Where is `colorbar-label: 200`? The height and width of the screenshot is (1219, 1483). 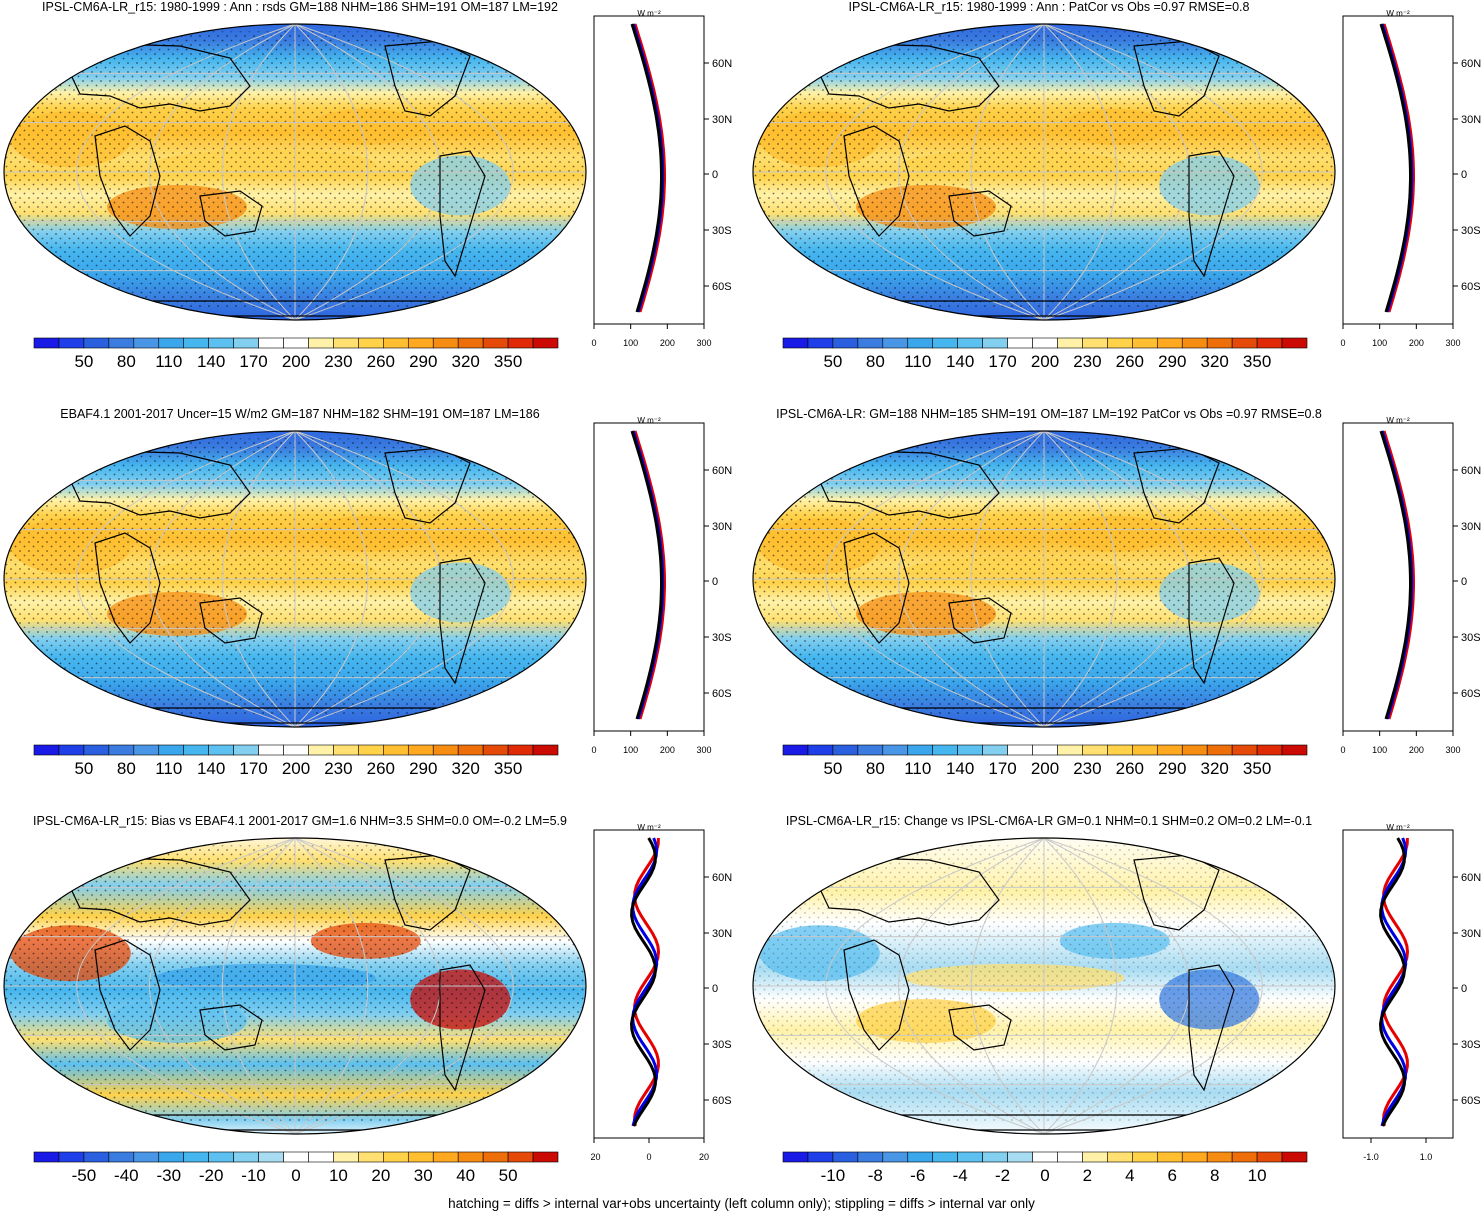 colorbar-label: 200 is located at coordinates (1045, 361).